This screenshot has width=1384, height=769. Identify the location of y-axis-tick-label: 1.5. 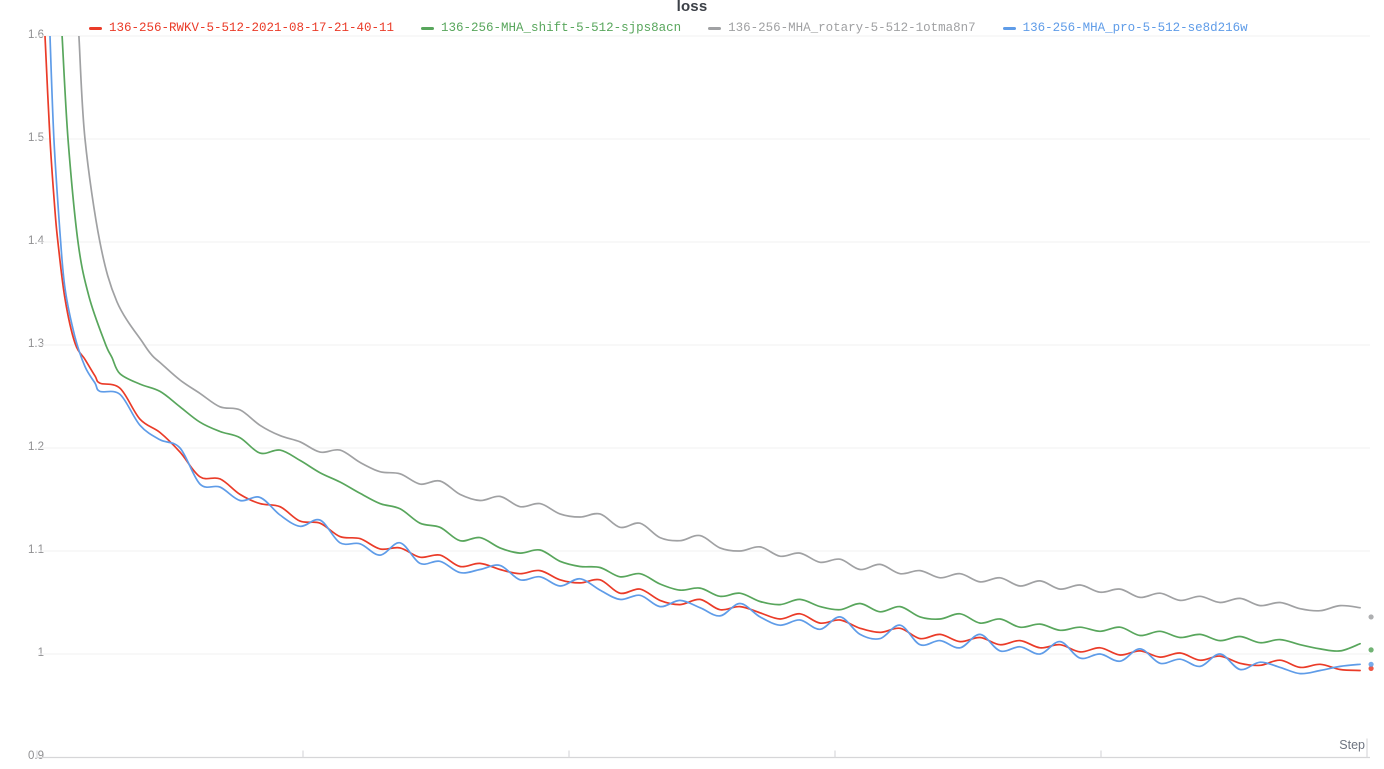
(36, 138).